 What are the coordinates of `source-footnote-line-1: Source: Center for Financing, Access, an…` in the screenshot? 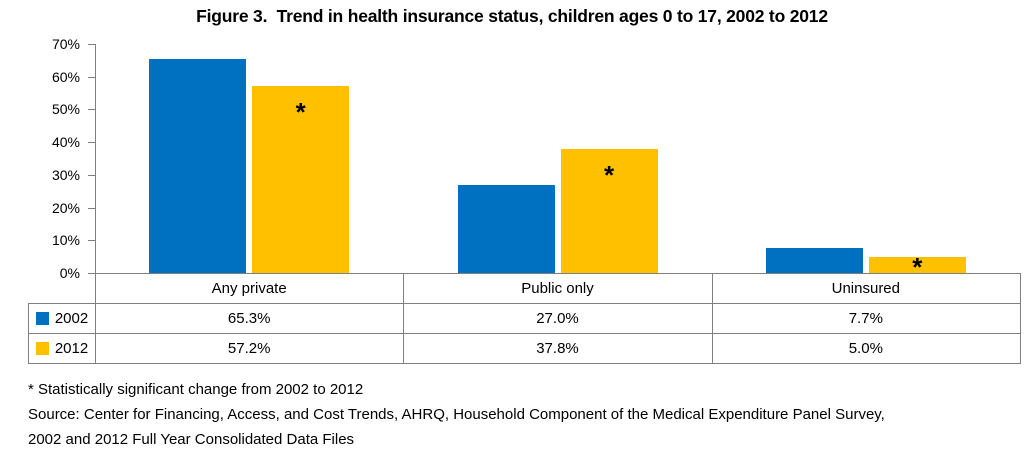 It's located at (456, 414).